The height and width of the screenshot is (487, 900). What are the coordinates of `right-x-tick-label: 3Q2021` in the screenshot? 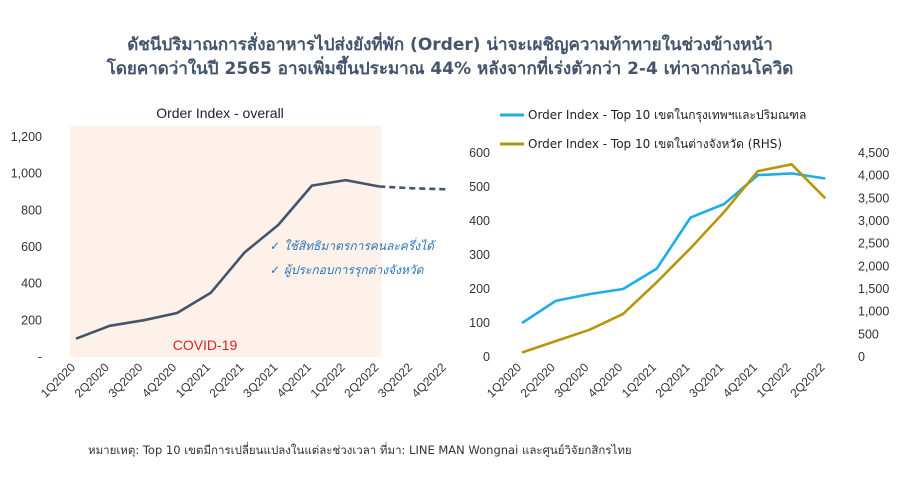 It's located at (706, 380).